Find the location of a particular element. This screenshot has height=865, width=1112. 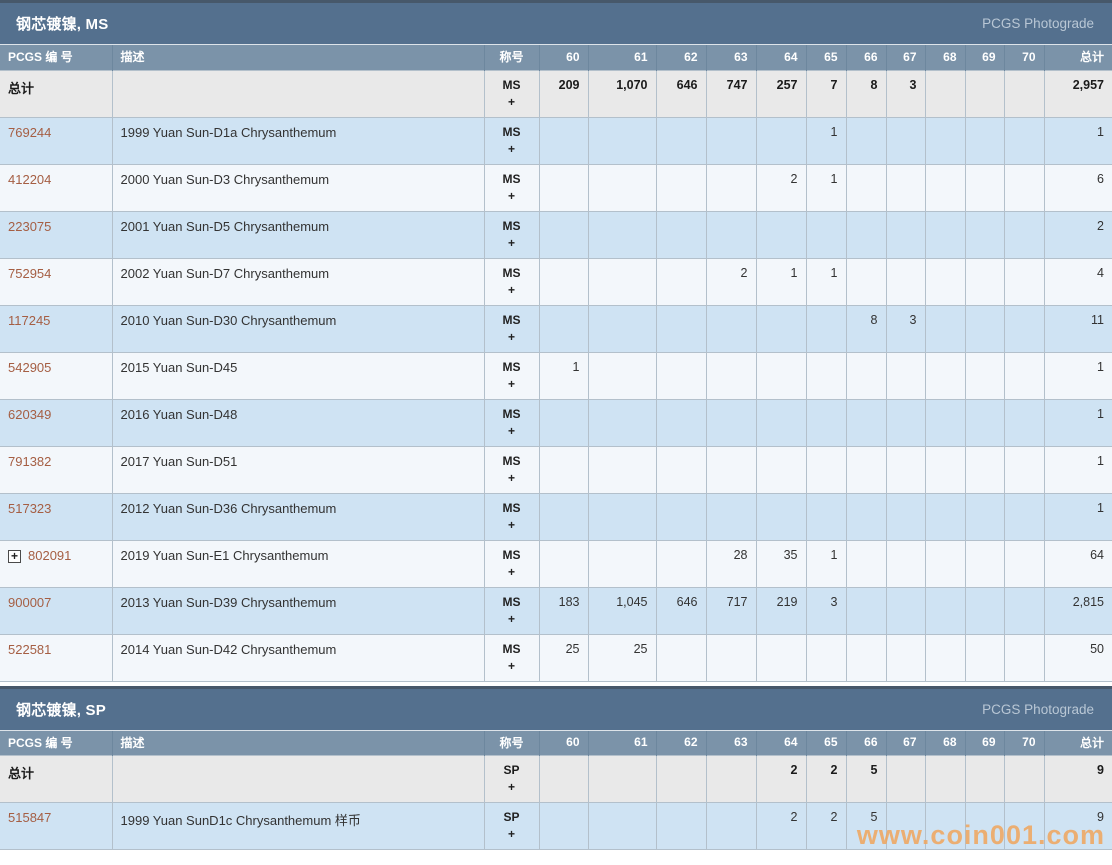

grade-cell-64: 1 is located at coordinates (781, 281).